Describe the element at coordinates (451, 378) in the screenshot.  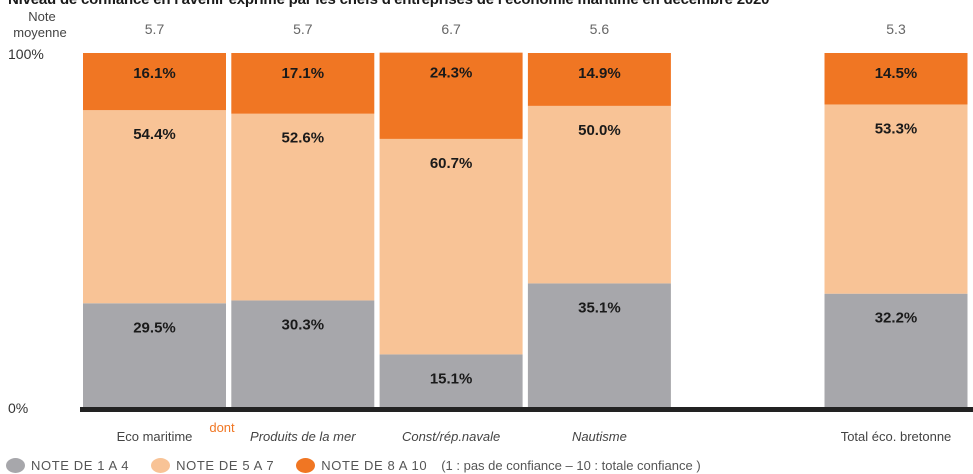
I see `data-label-low-2: 15.1%` at that location.